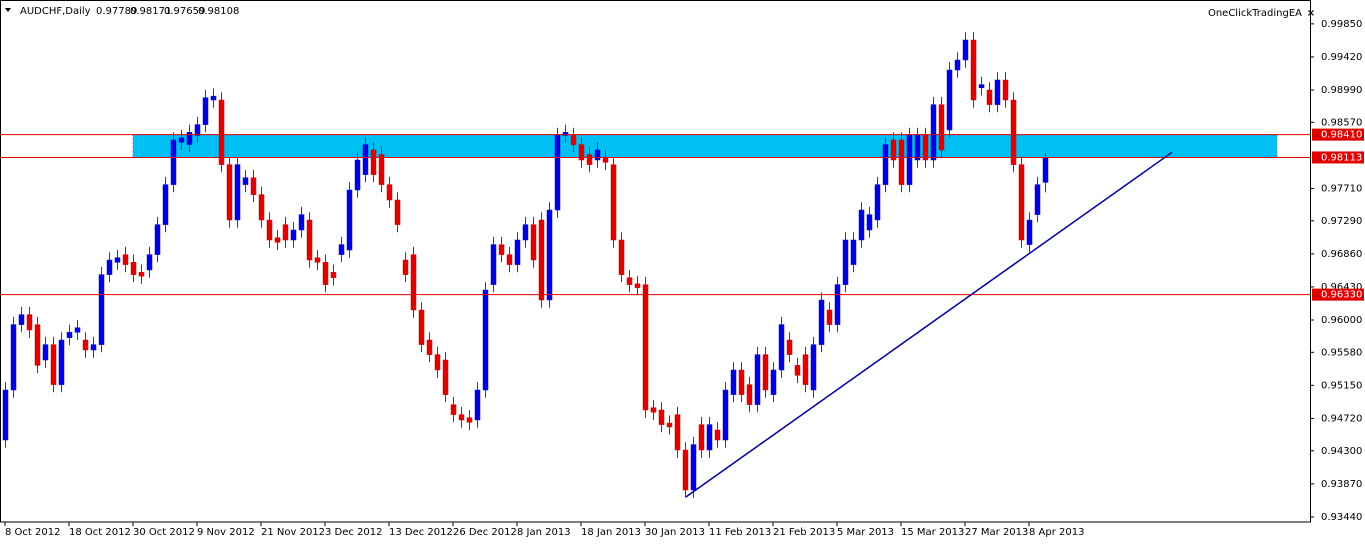  Describe the element at coordinates (354, 532) in the screenshot. I see `x-tick-label: 3 Dec 2012` at that location.